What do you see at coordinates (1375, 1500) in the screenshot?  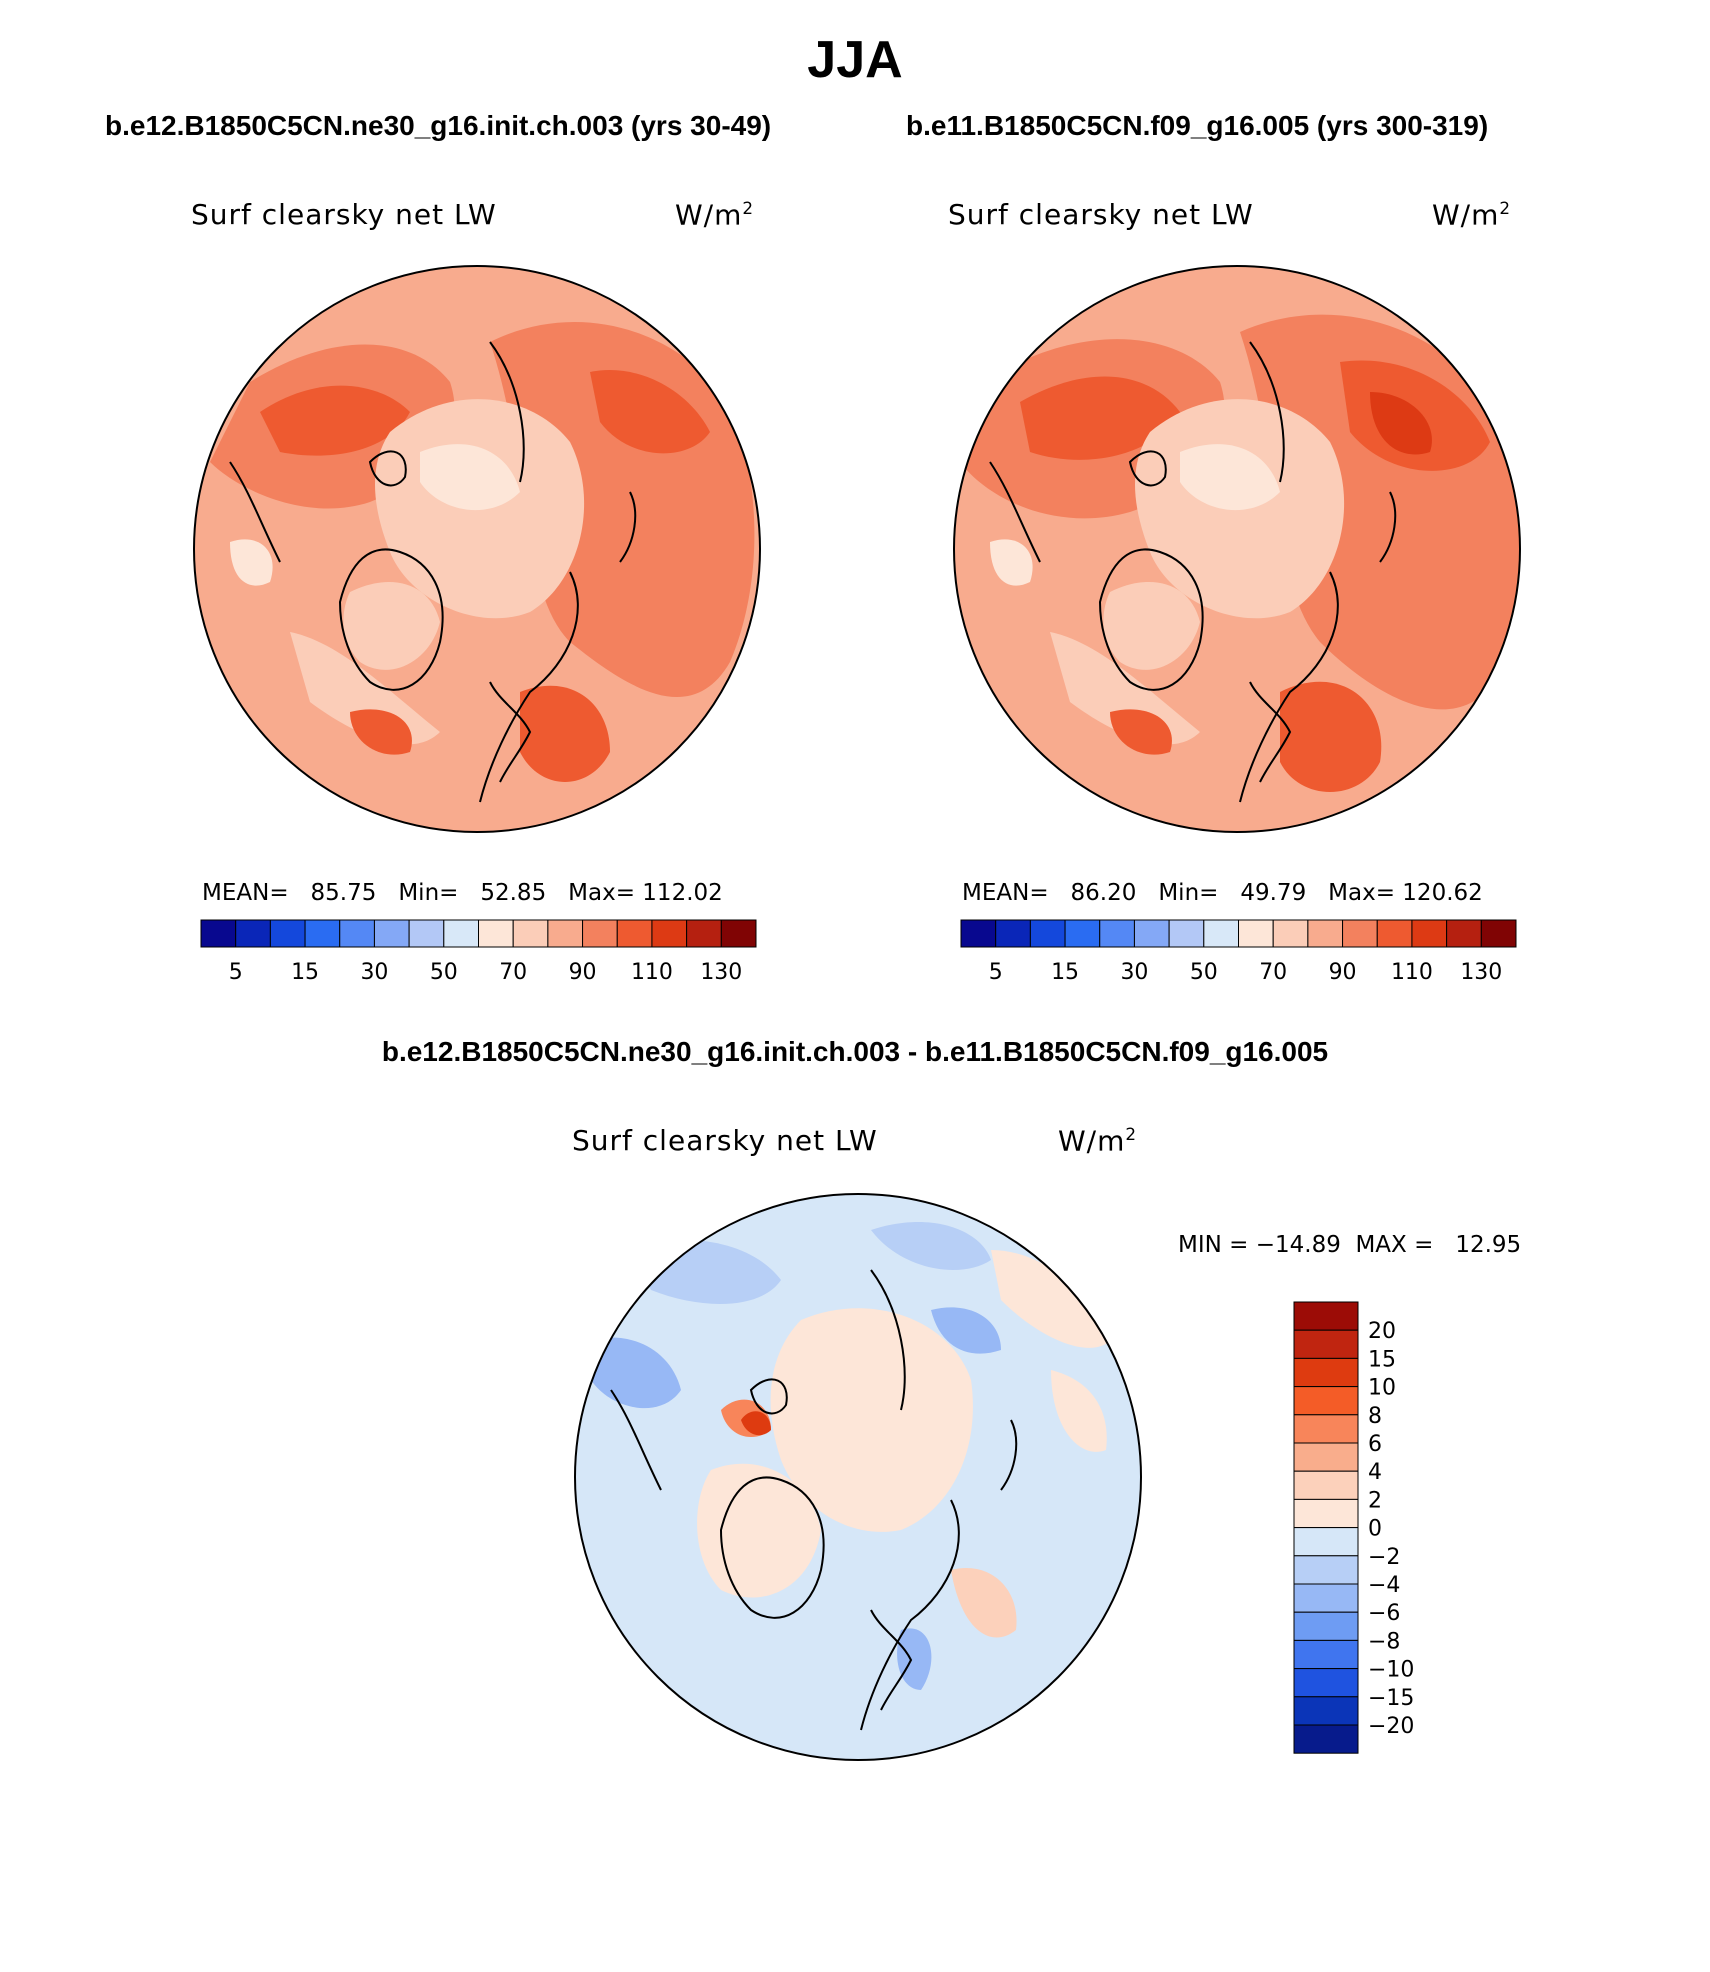 I see `colorbar-tick-label: 2` at bounding box center [1375, 1500].